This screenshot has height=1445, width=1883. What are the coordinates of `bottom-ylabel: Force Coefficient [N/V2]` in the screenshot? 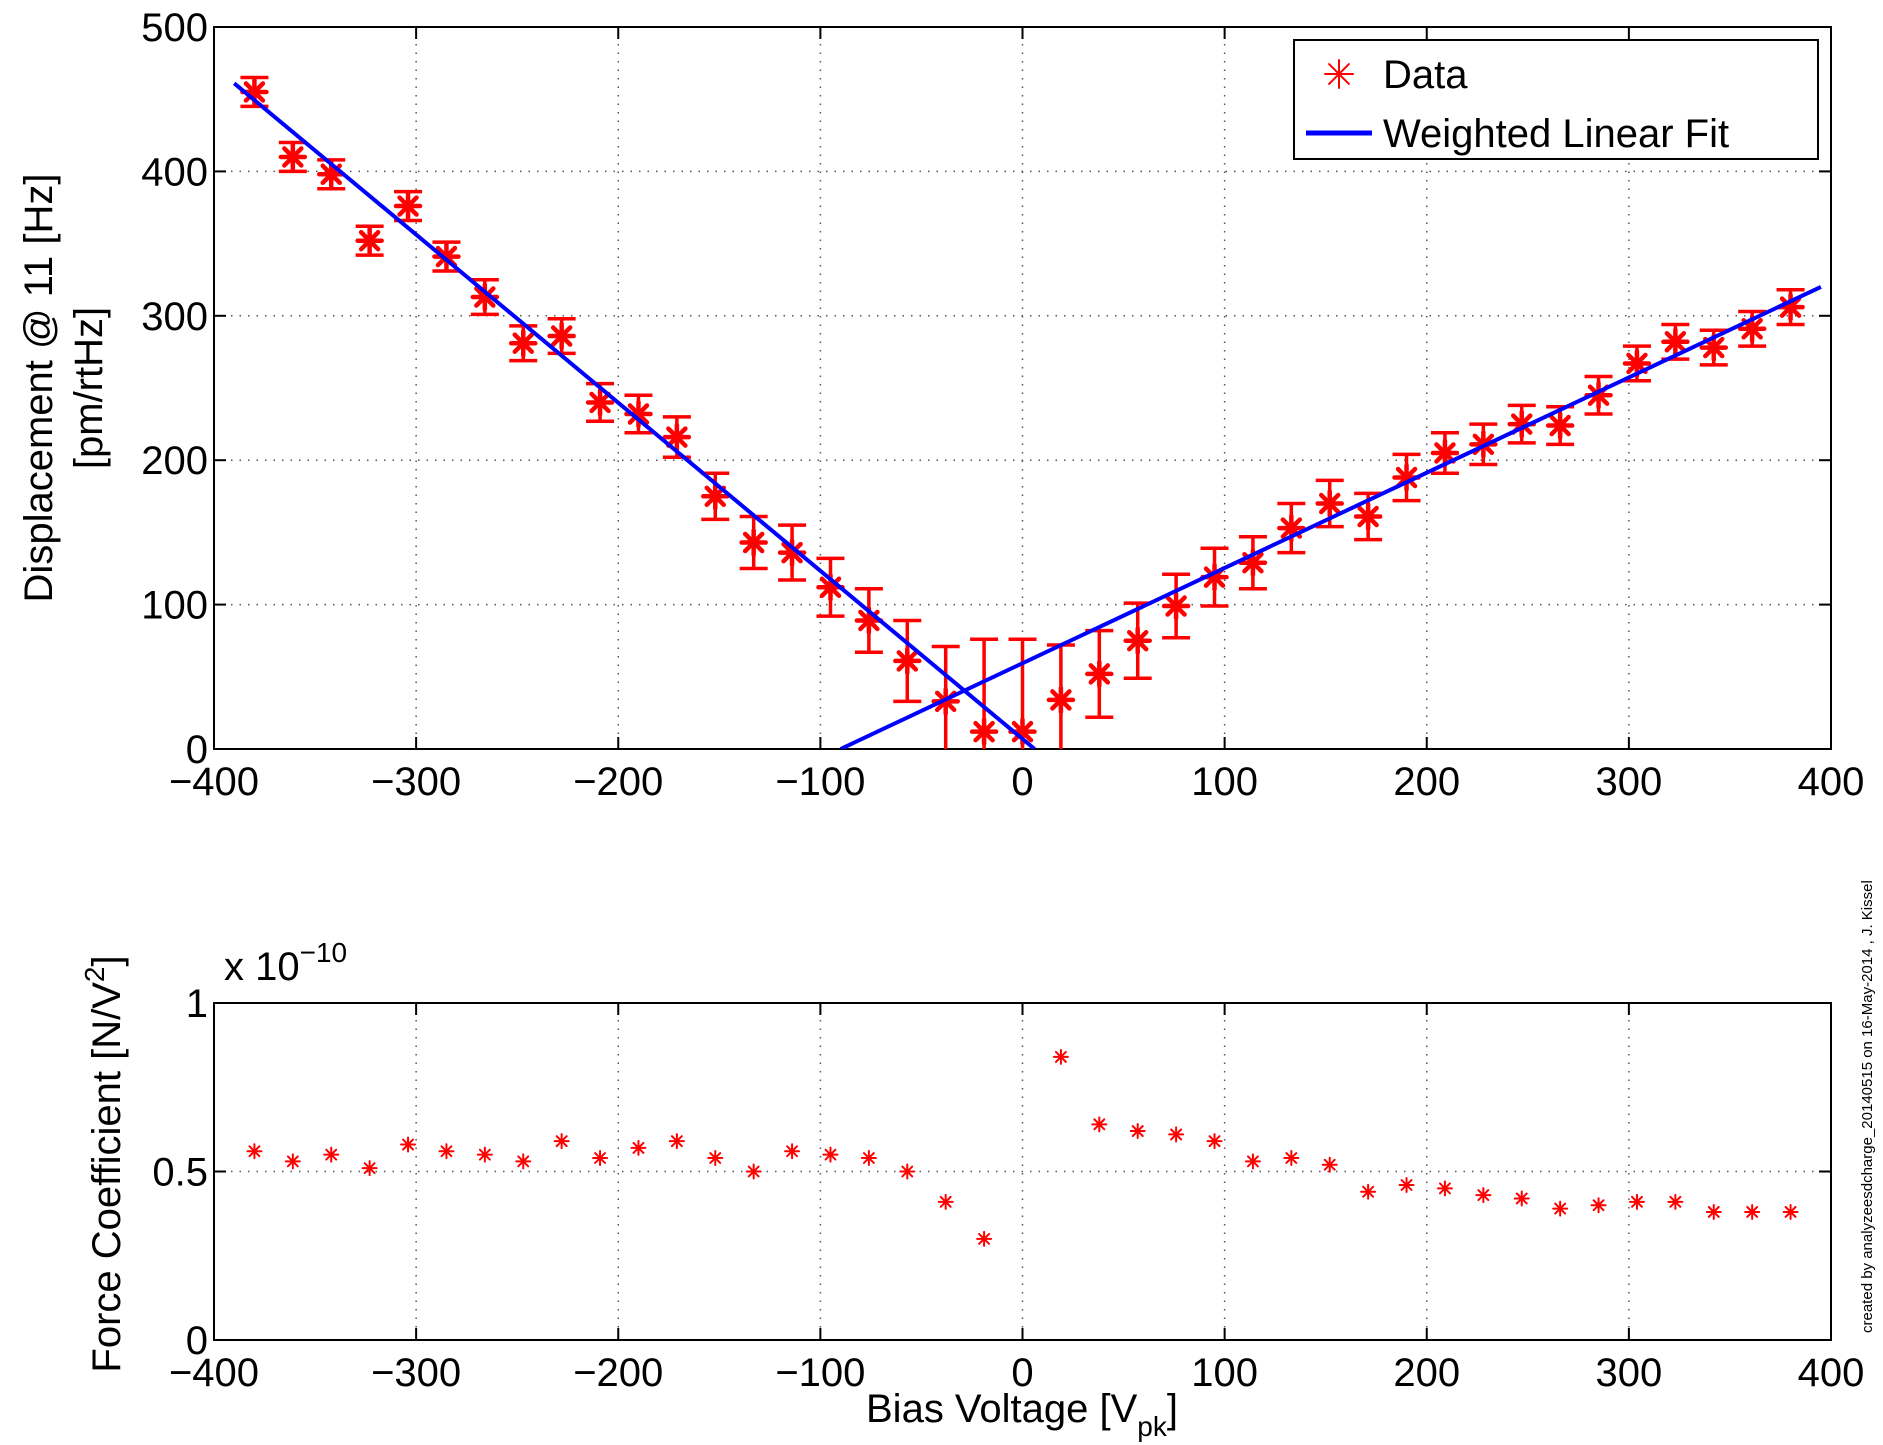 It's located at (104, 1163).